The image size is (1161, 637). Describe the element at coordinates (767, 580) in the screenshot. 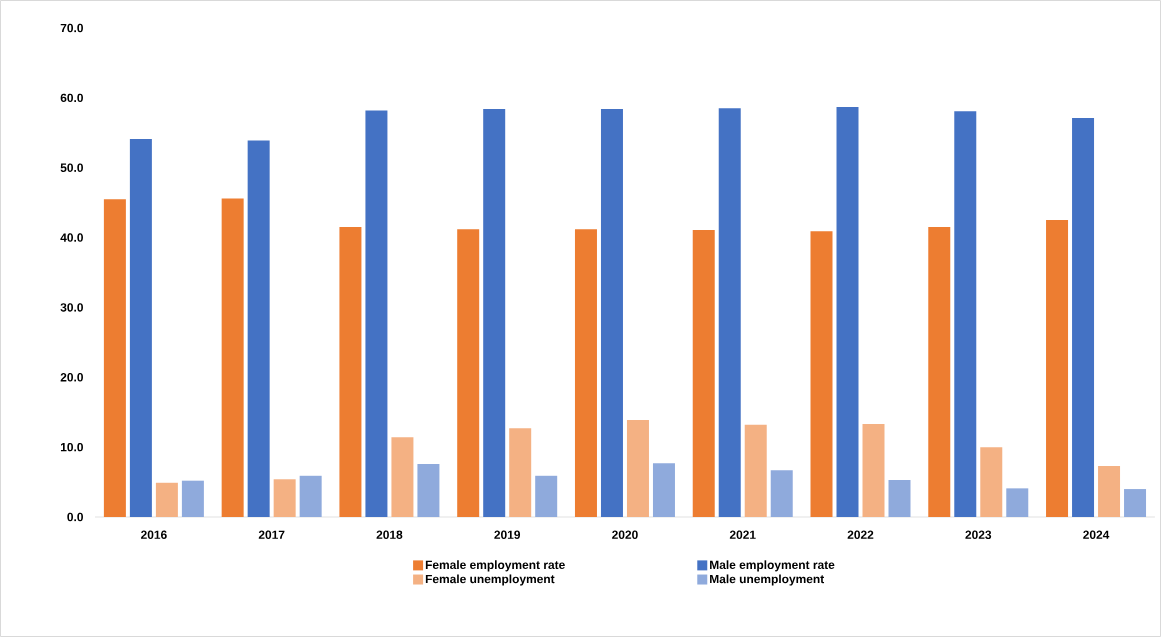

I see `legend-label: Male unemployment` at that location.